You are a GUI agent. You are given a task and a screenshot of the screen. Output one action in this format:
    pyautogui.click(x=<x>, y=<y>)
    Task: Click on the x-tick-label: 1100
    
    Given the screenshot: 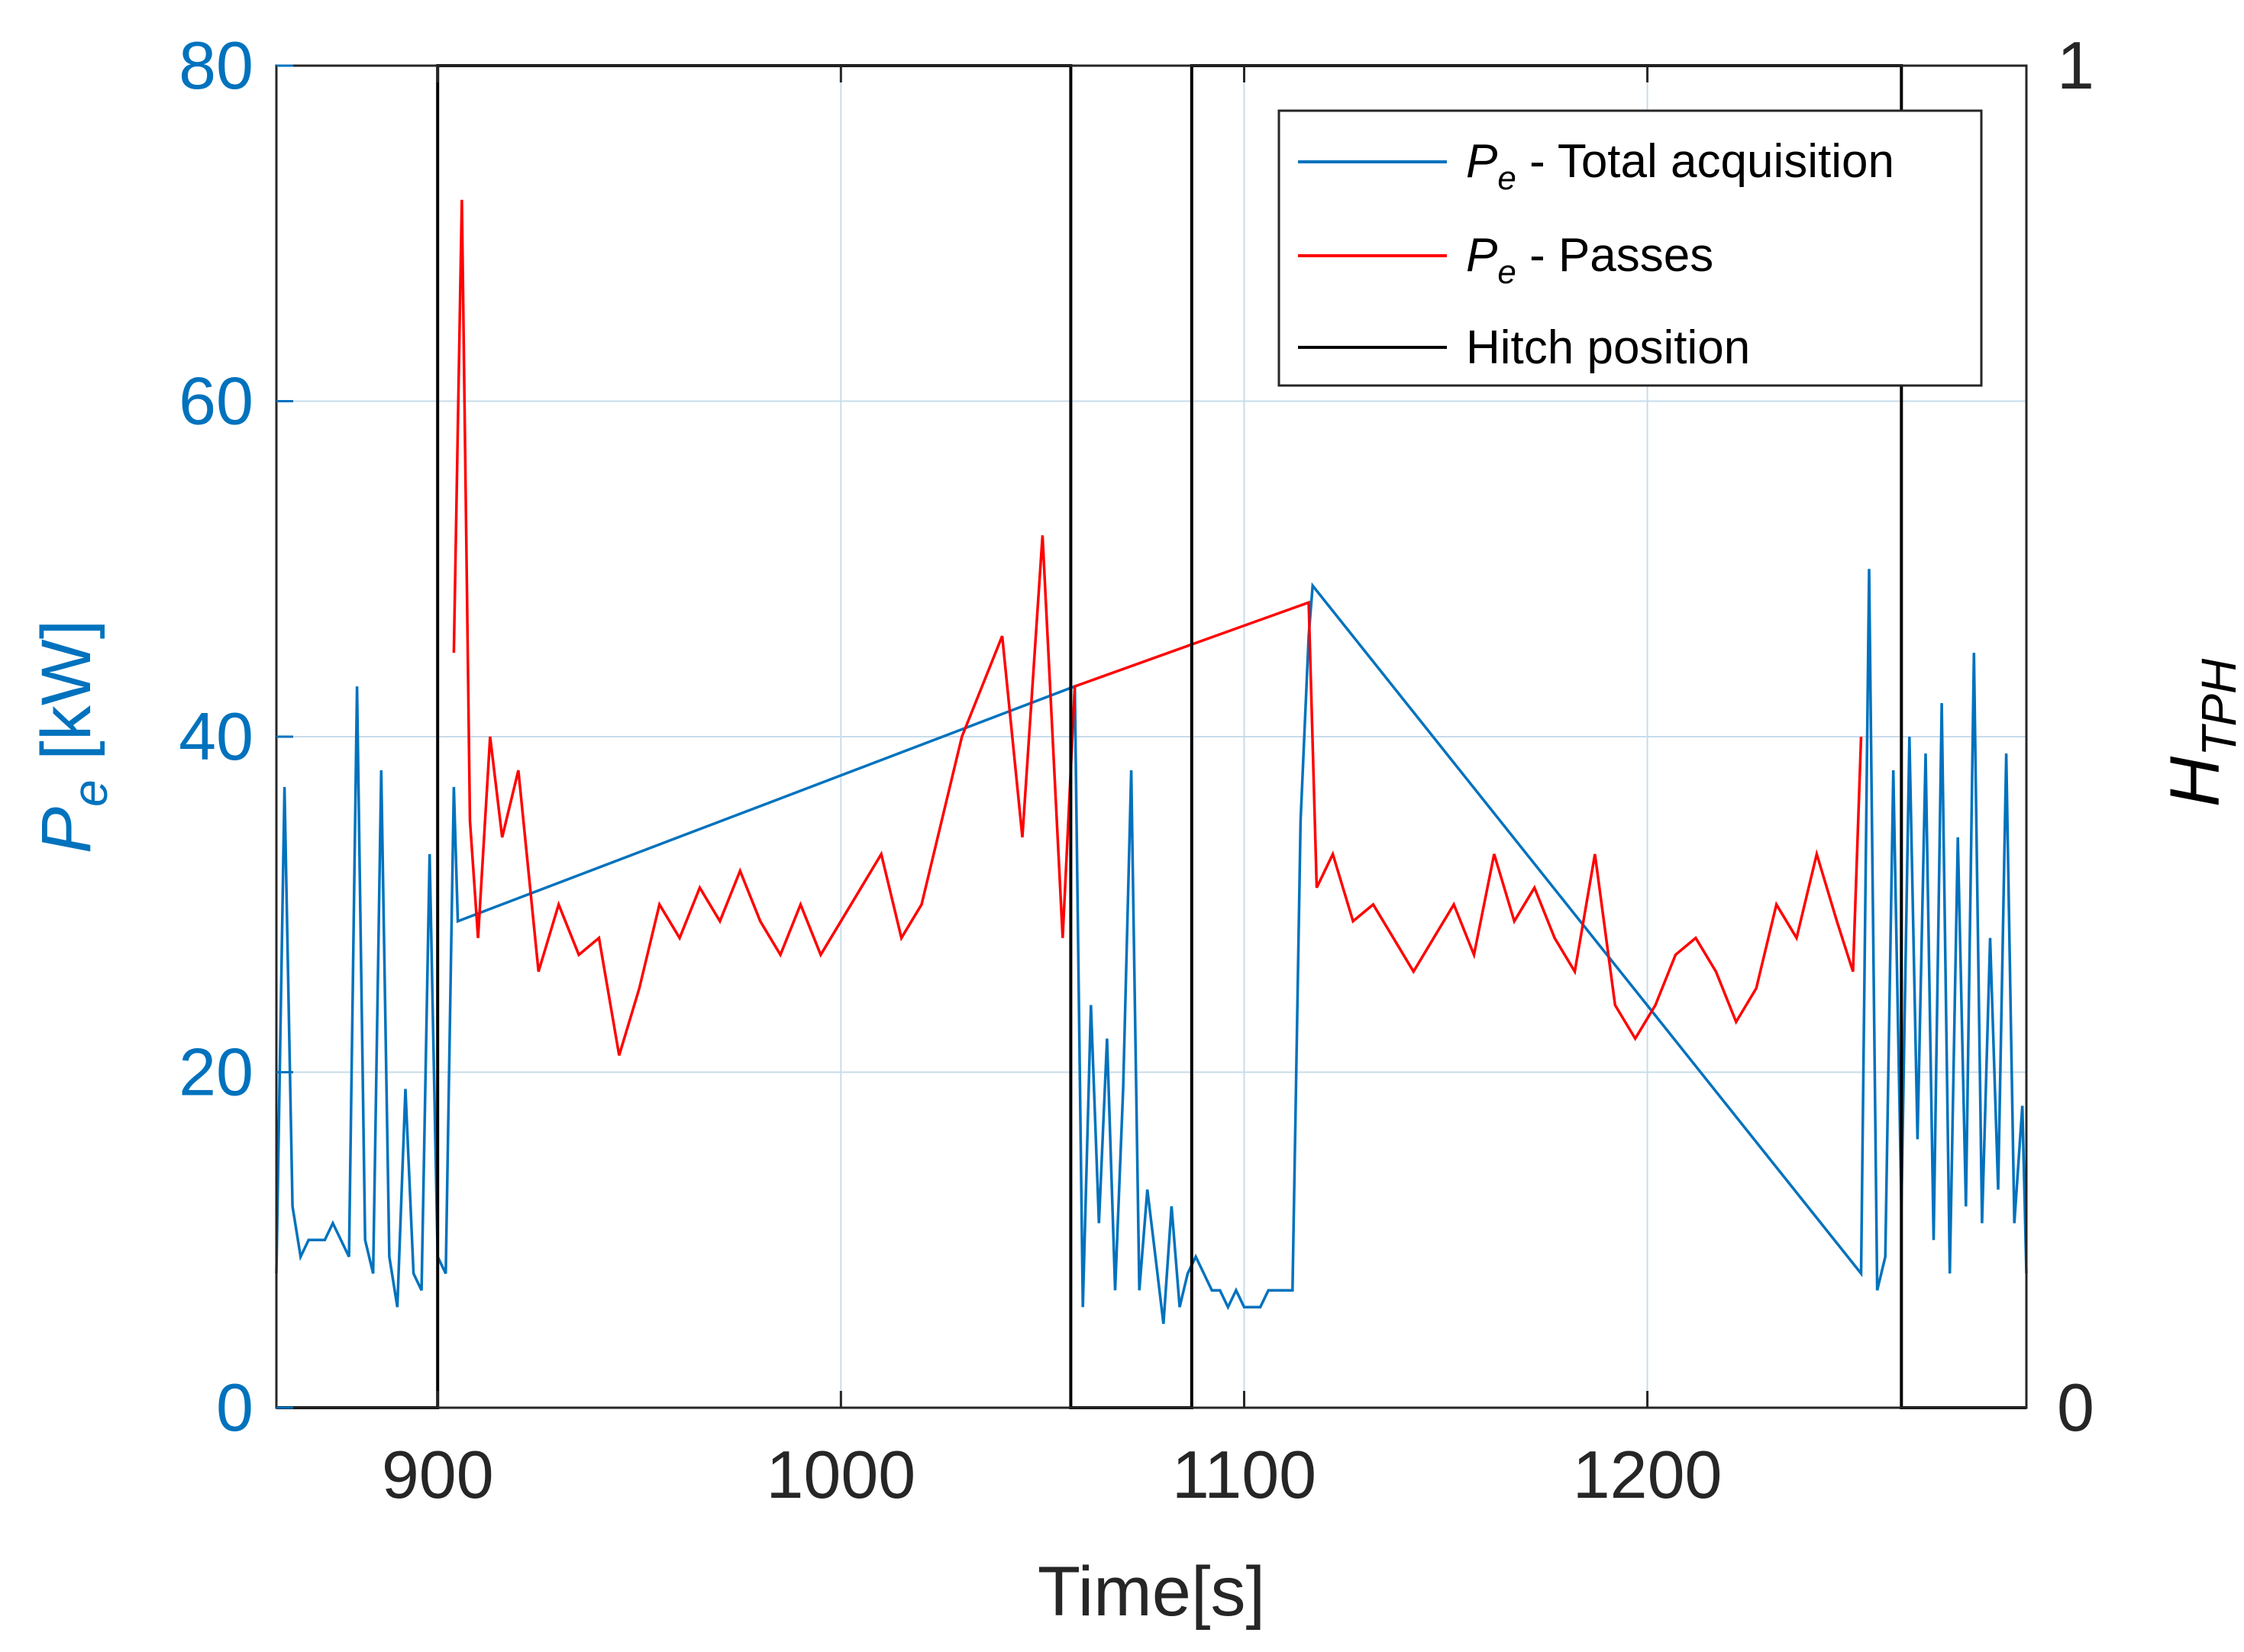 What is the action you would take?
    pyautogui.click(x=1244, y=1474)
    